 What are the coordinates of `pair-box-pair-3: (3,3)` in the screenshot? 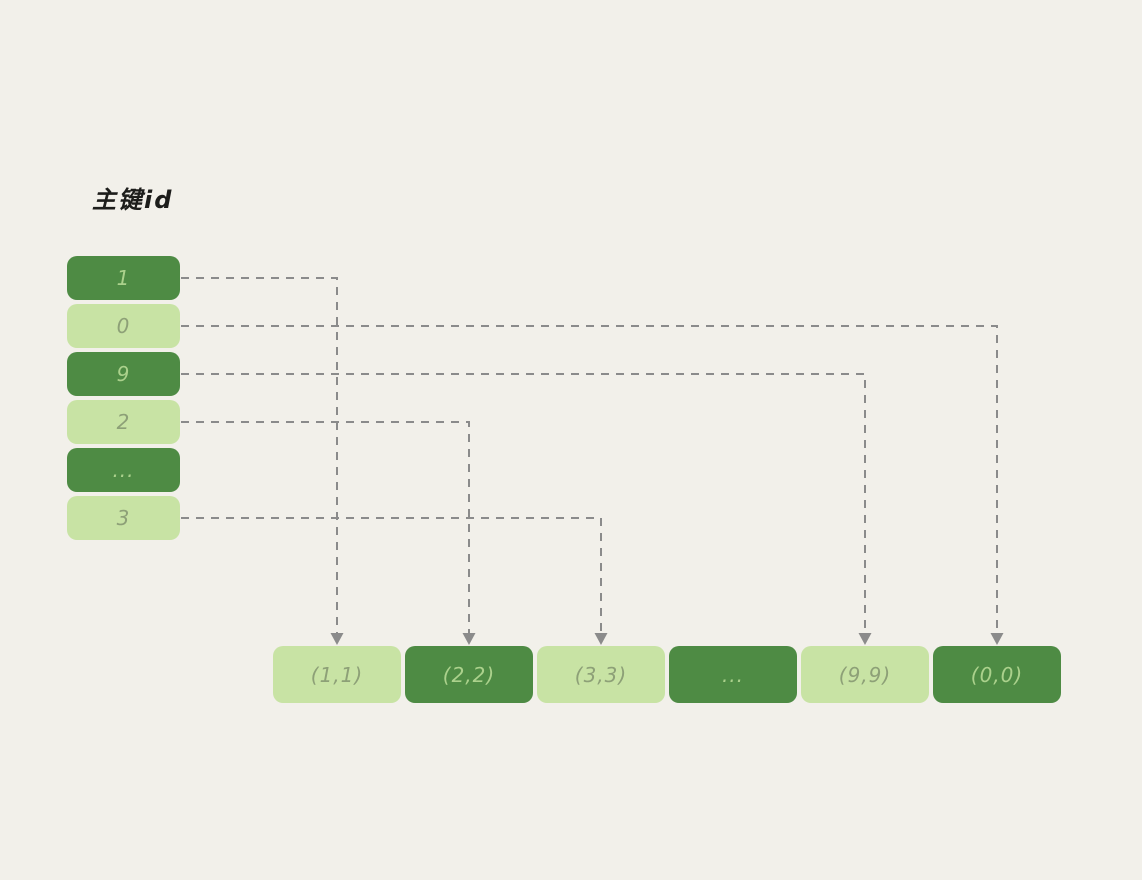 It's located at (601, 674).